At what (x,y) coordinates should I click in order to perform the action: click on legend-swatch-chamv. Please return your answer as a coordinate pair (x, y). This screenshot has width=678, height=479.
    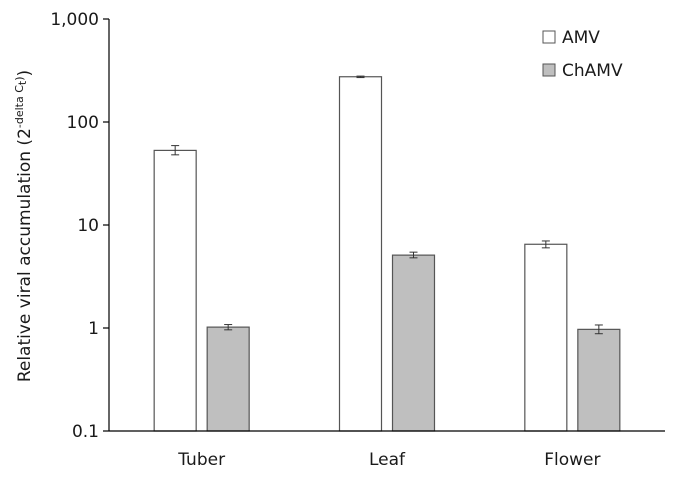
    Looking at the image, I should click on (549, 70).